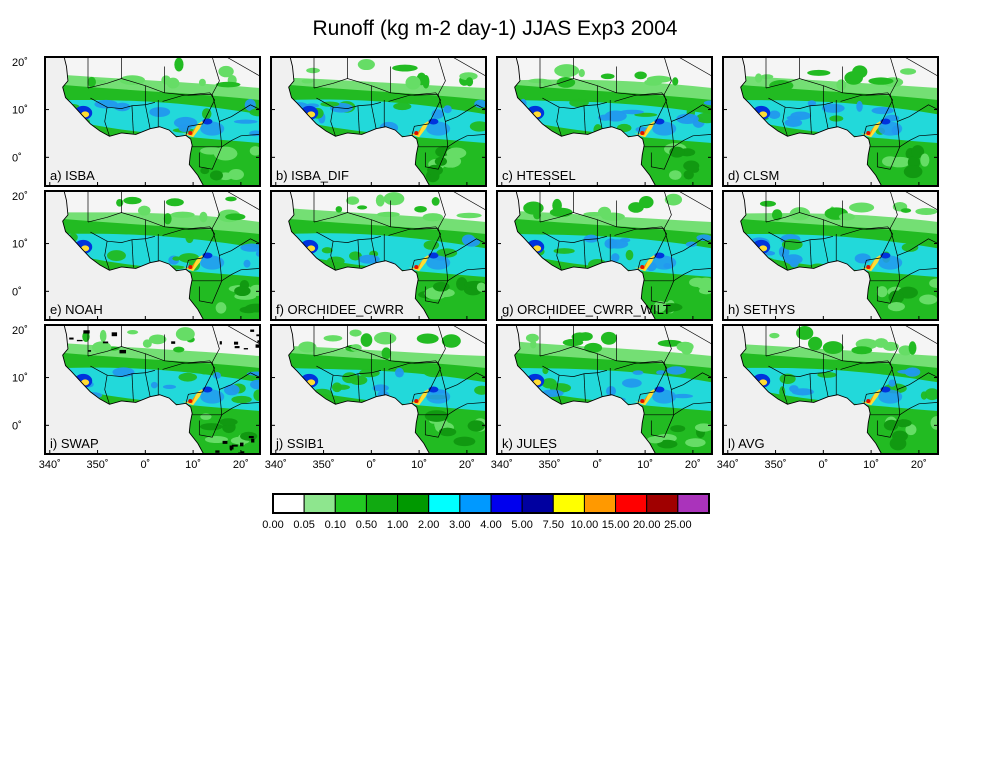 Image resolution: width=990 pixels, height=765 pixels. I want to click on lon-tick-label: 340˚, so click(728, 465).